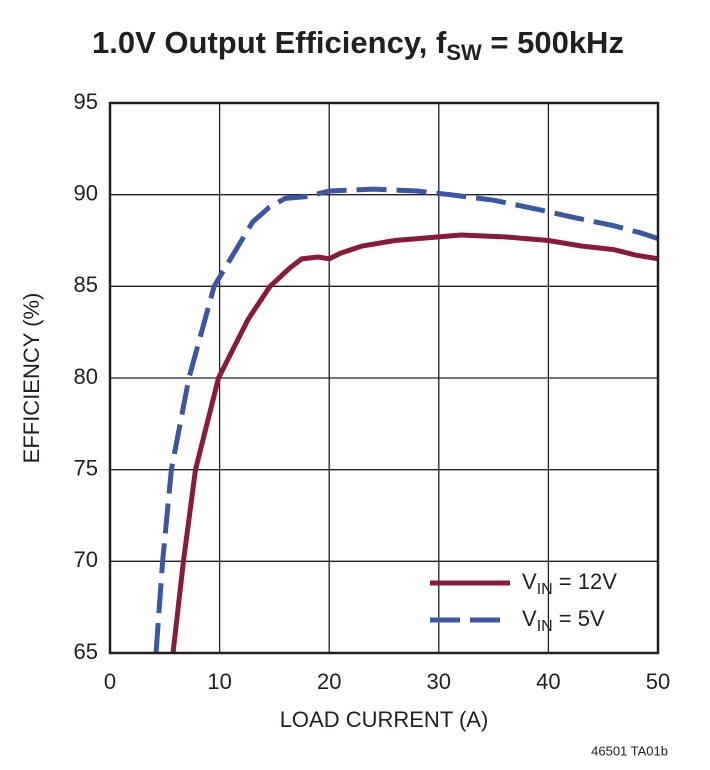 This screenshot has height=770, width=710. I want to click on chart-title: 1.0V Output Efficiency, fSW = 500kHz, so click(358, 45).